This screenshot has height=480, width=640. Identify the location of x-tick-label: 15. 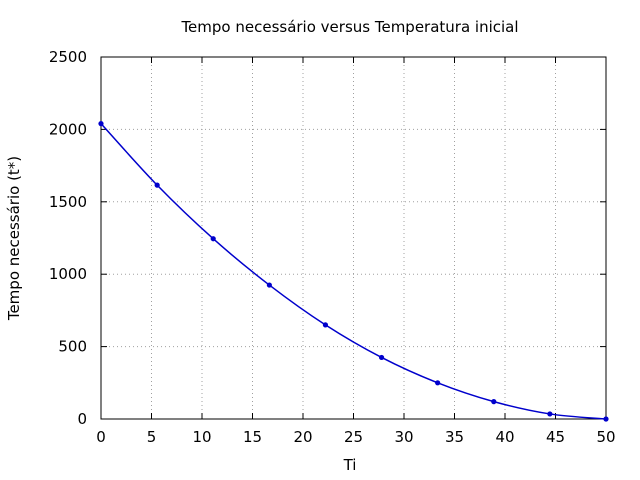
(252, 437).